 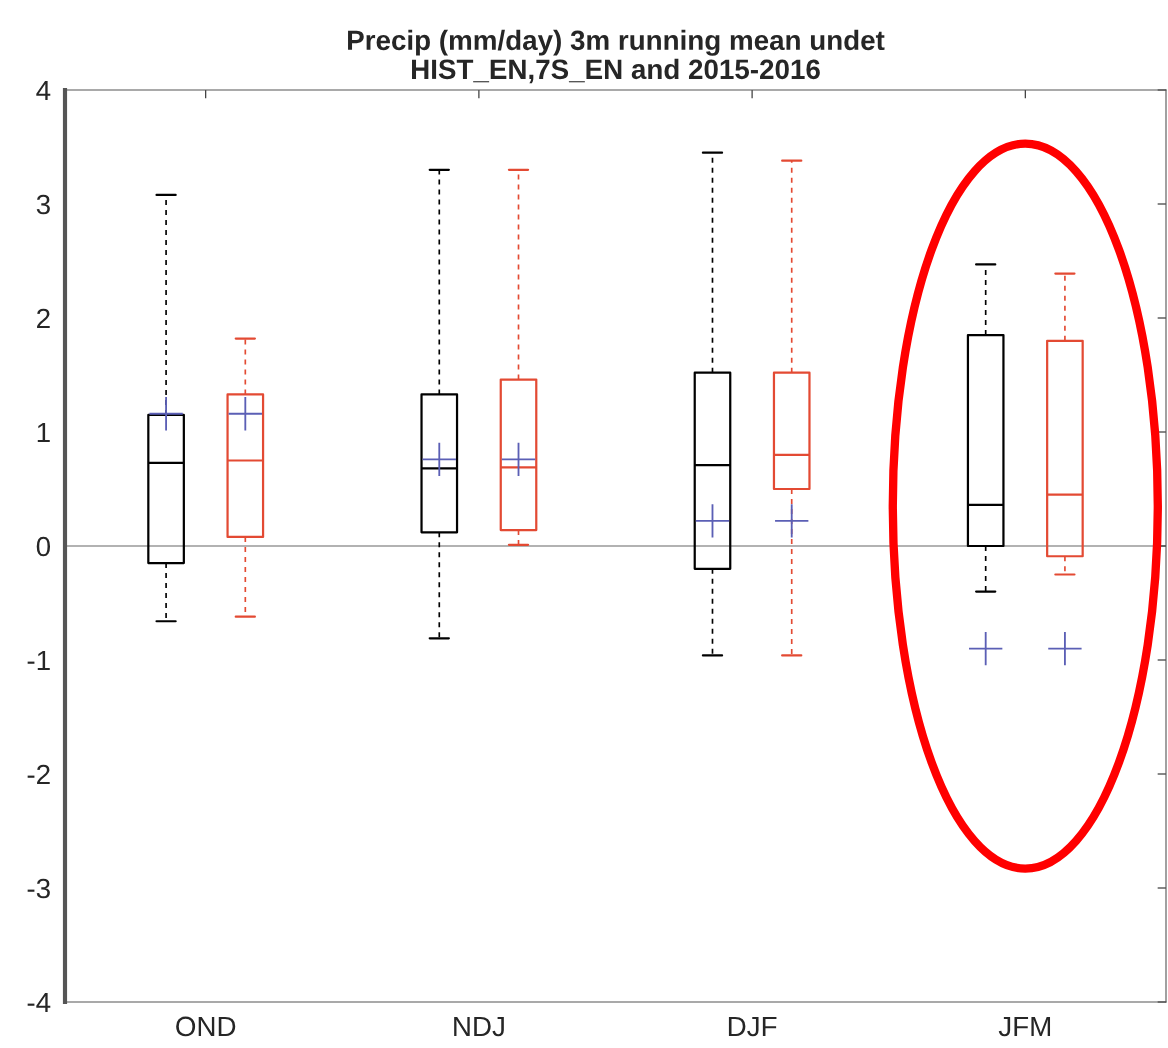 I want to click on x-tick-label: NDJ, so click(x=479, y=1026).